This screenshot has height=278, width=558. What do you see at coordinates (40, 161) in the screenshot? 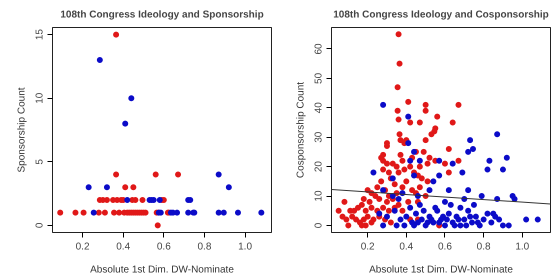
I see `y-tick-label: 5` at bounding box center [40, 161].